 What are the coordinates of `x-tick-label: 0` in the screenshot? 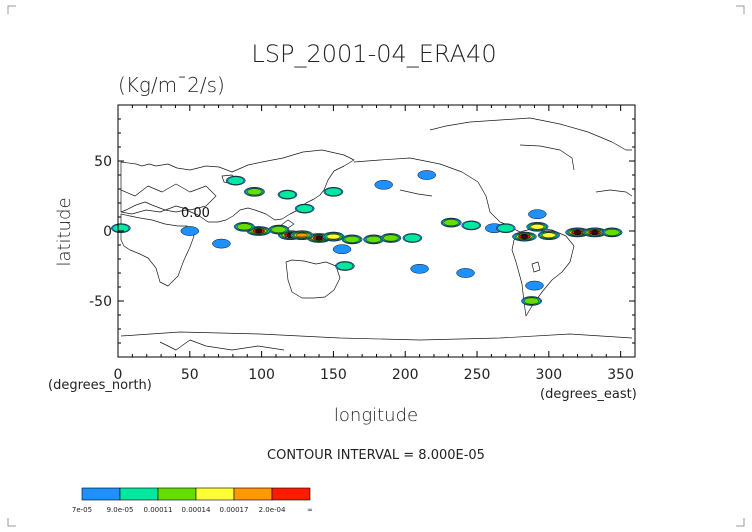 It's located at (118, 375).